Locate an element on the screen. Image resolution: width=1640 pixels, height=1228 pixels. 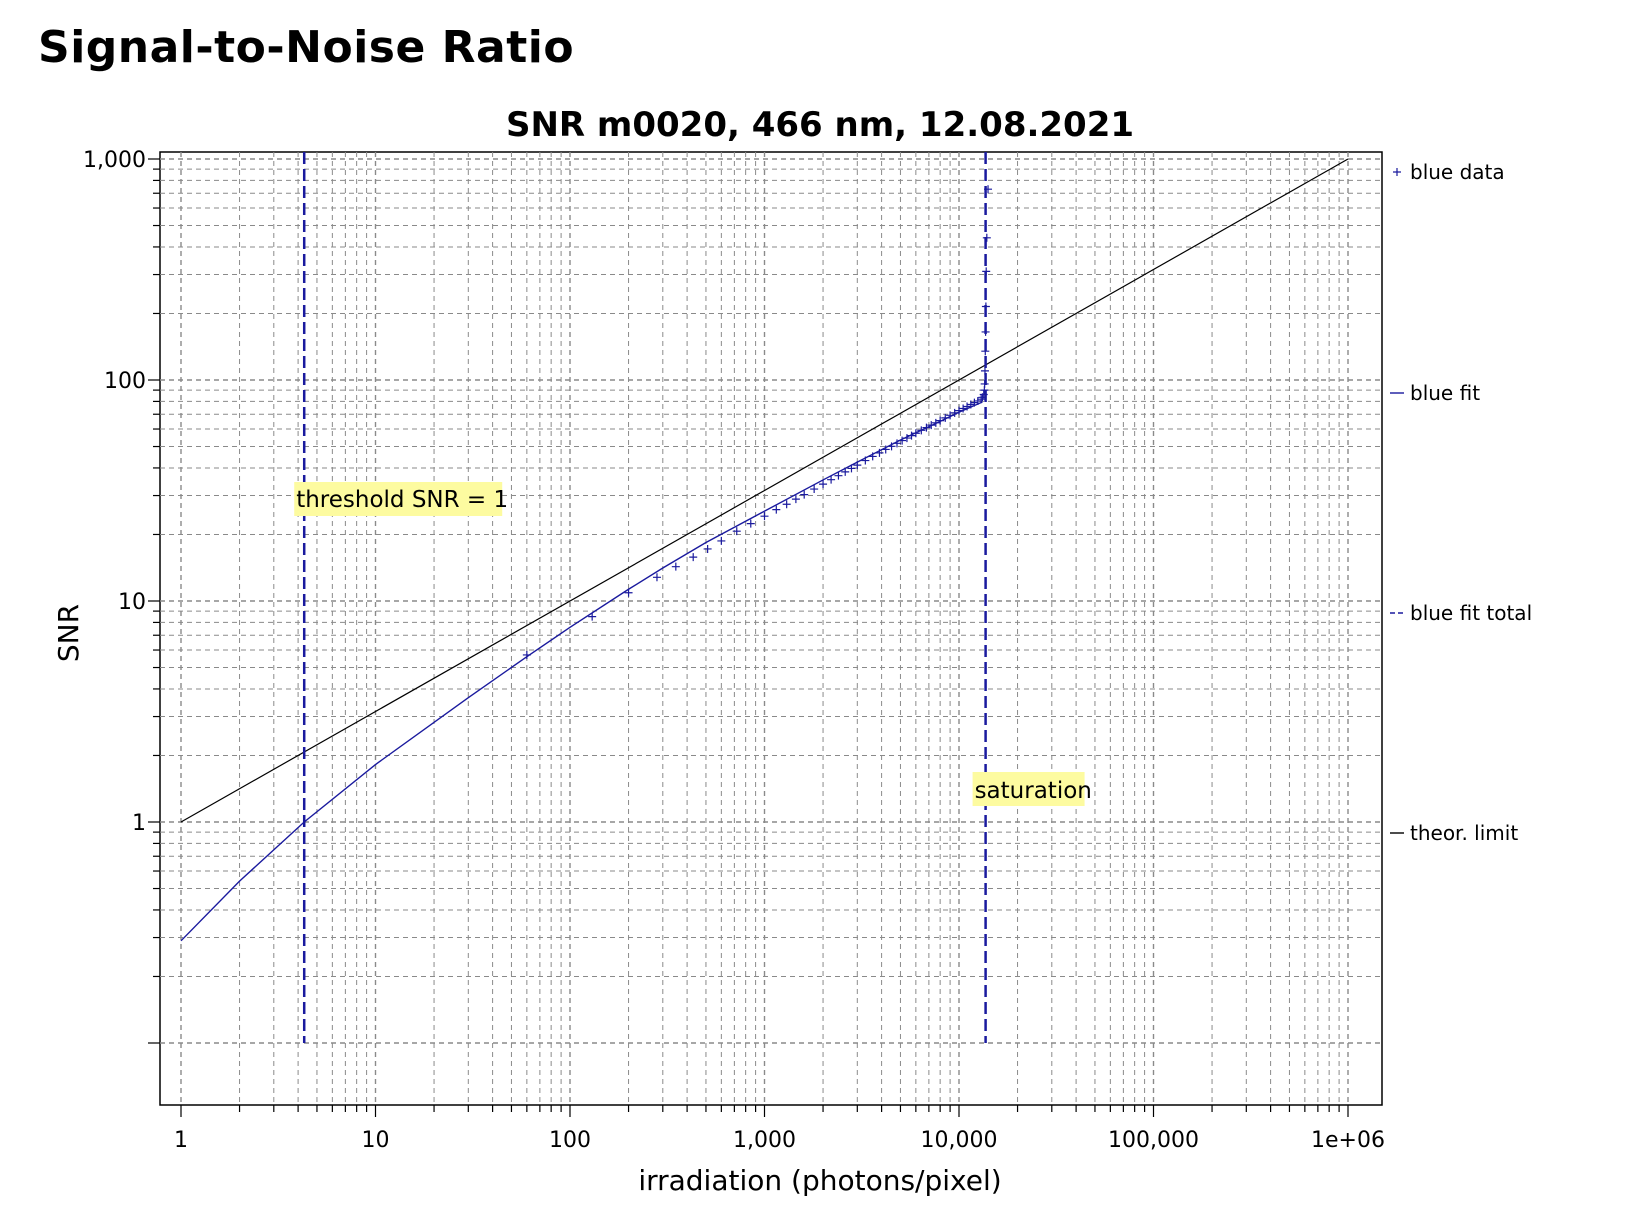
legend-label: blue fit is located at coordinates (1445, 393).